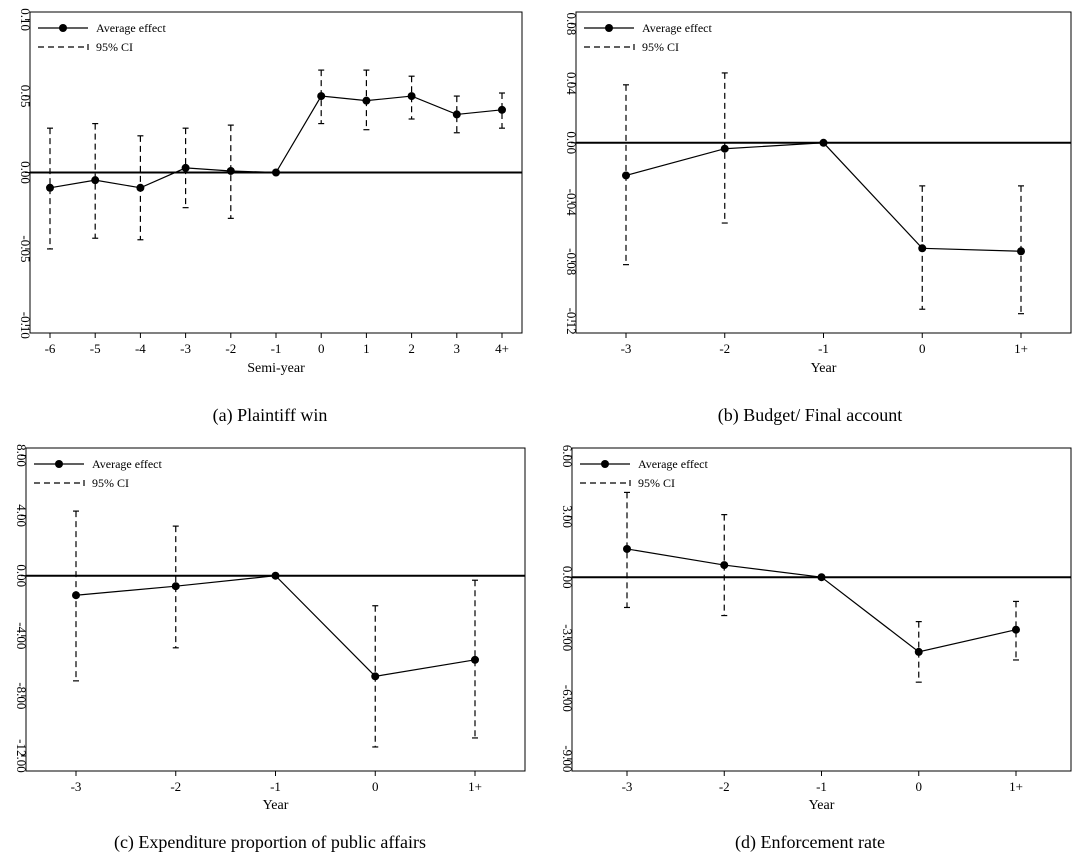 The width and height of the screenshot is (1080, 853). I want to click on chart-caption: (b) Budget/ Final account, so click(810, 415).